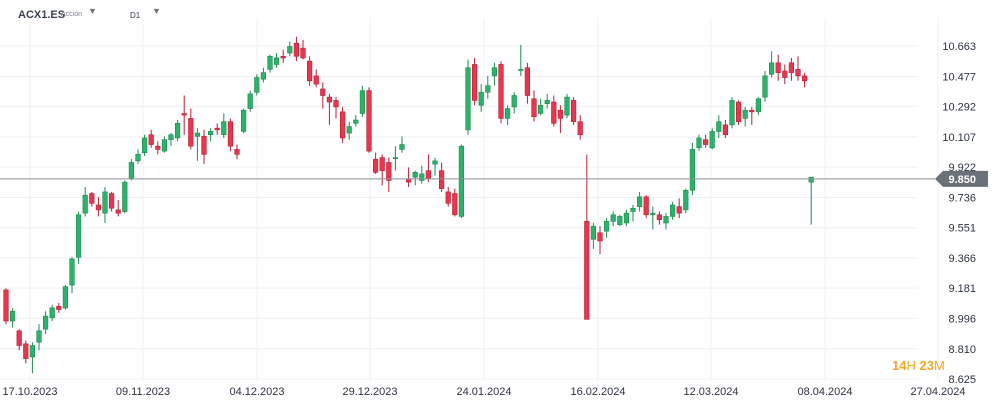 The height and width of the screenshot is (405, 1000). I want to click on x-tick-label: 09.11.2023, so click(143, 392).